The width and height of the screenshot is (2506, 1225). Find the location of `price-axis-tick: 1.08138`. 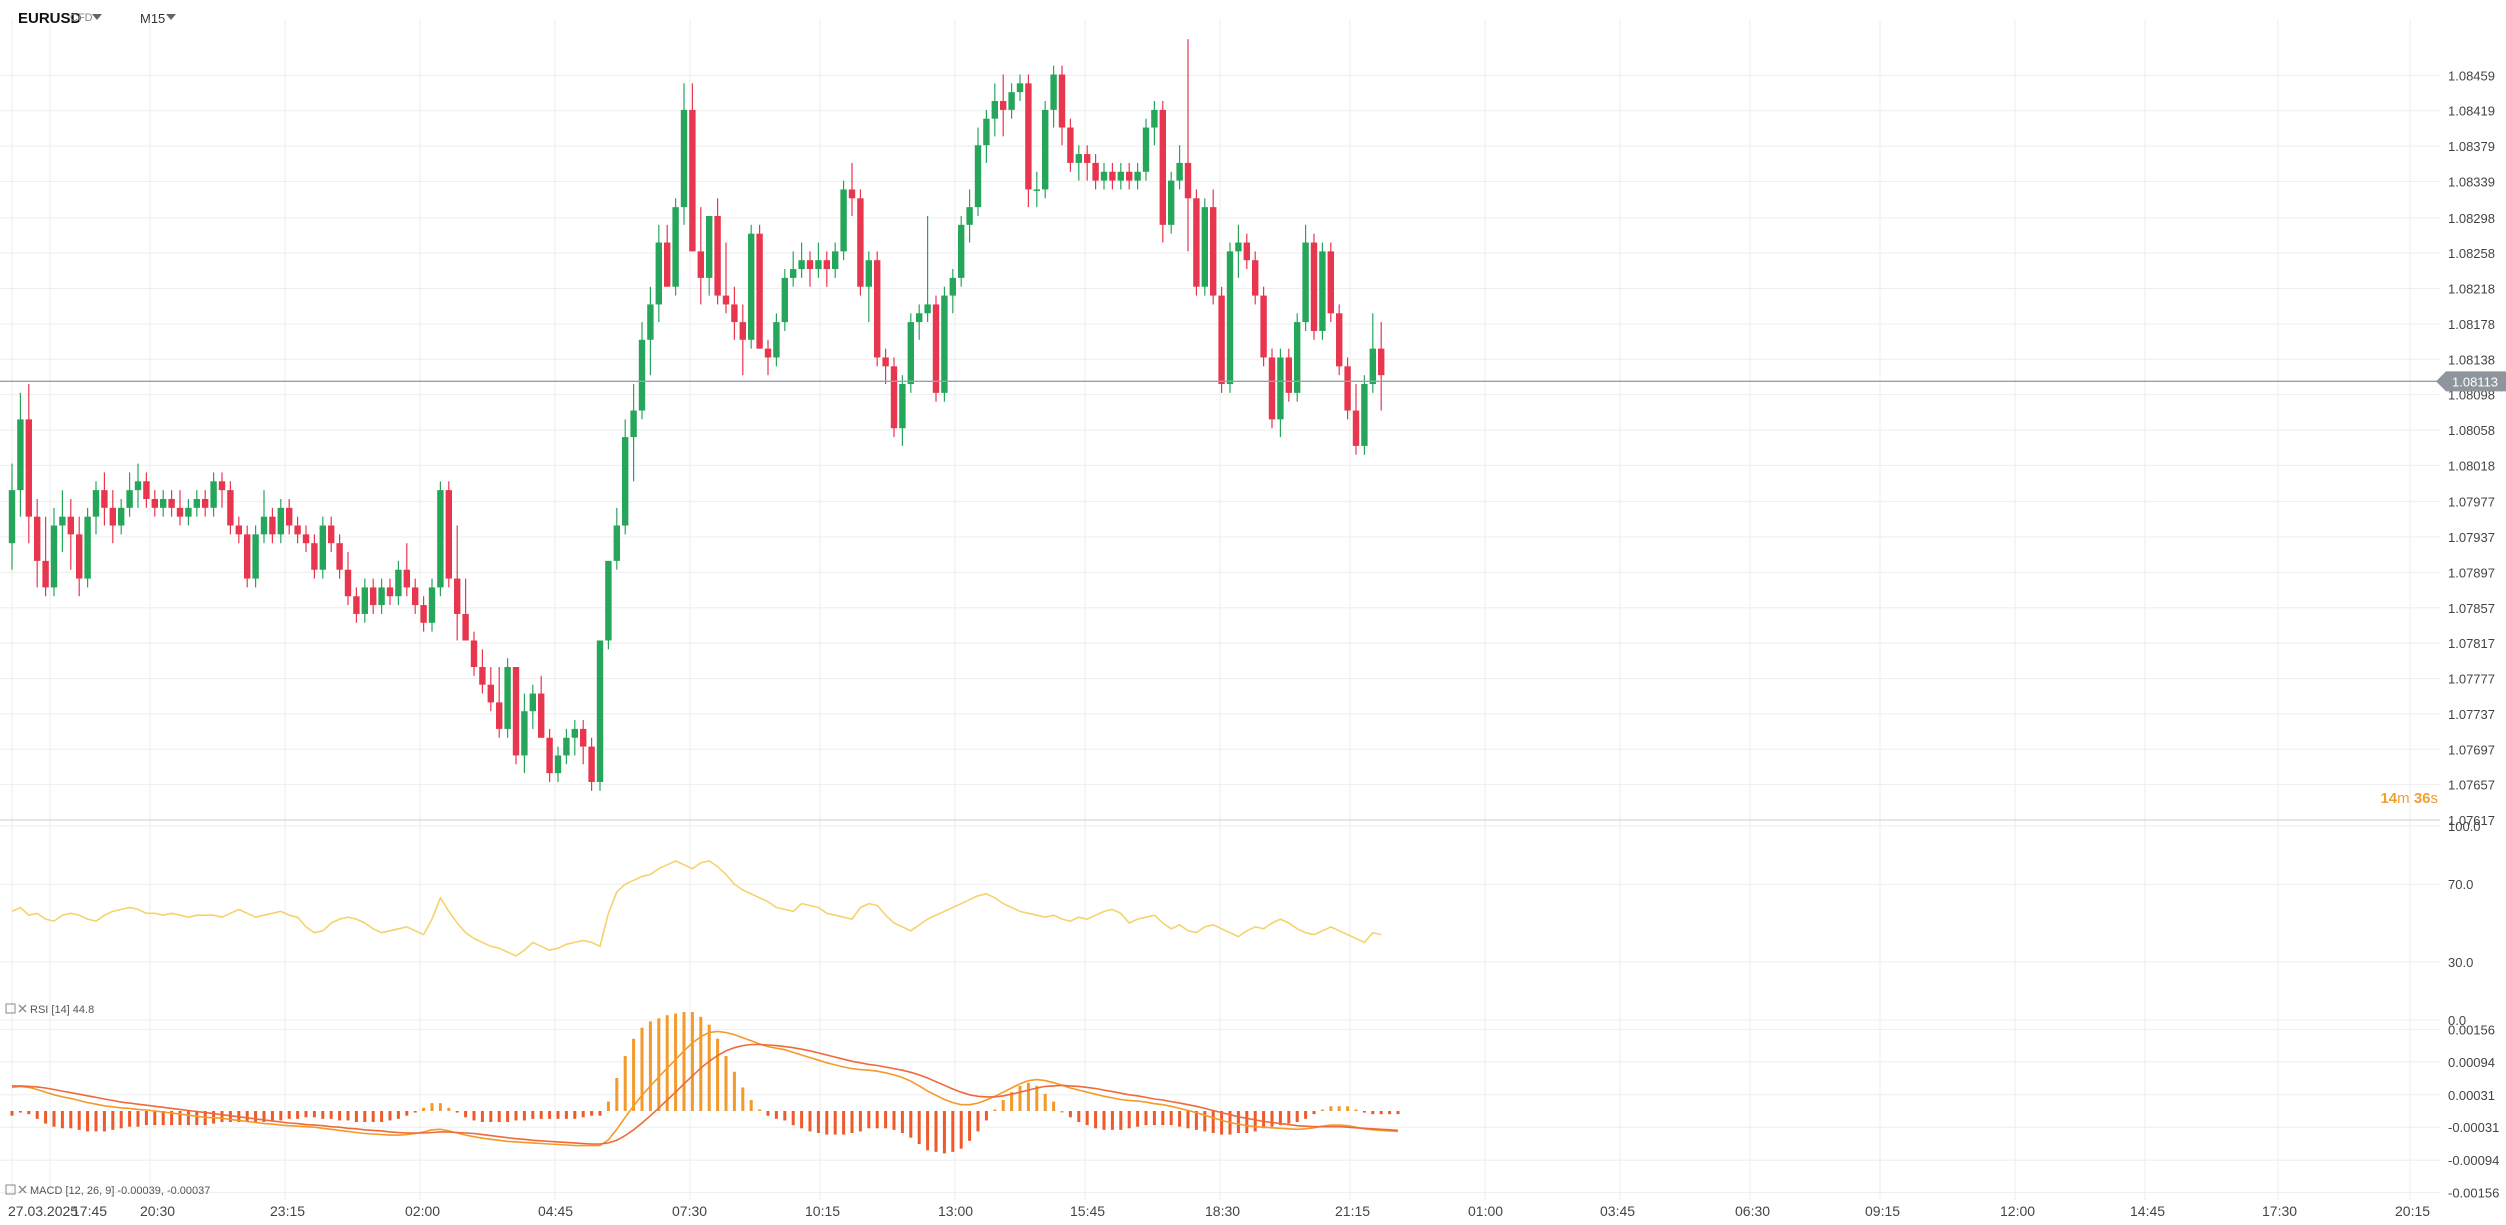

price-axis-tick: 1.08138 is located at coordinates (2471, 359).